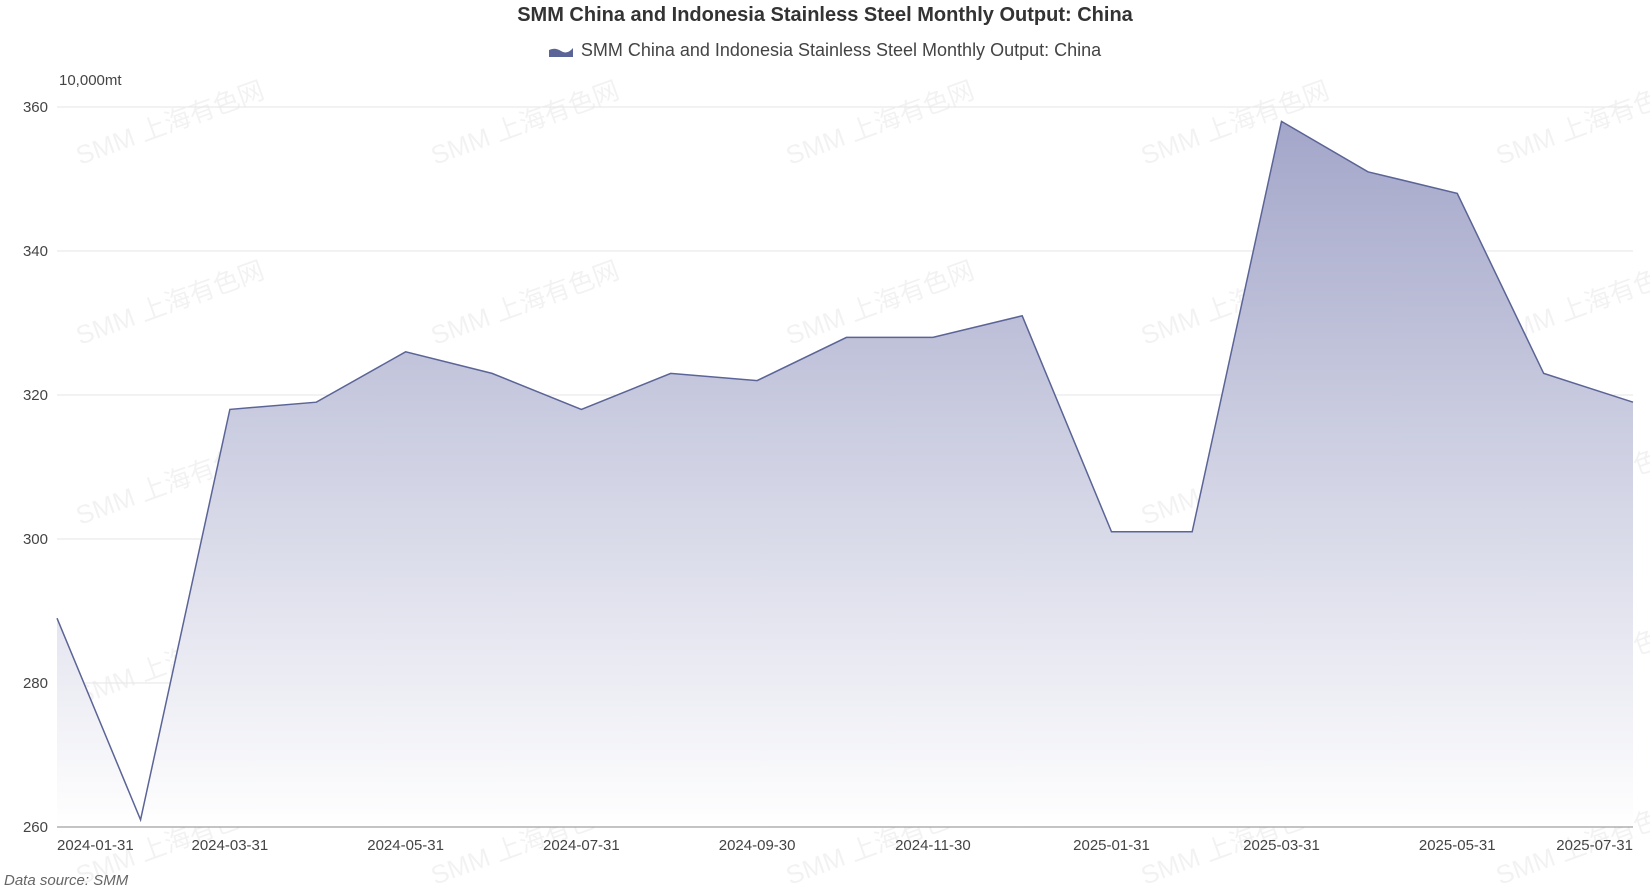 The width and height of the screenshot is (1650, 894). What do you see at coordinates (95, 845) in the screenshot?
I see `x-tick-label: 2024-01-31` at bounding box center [95, 845].